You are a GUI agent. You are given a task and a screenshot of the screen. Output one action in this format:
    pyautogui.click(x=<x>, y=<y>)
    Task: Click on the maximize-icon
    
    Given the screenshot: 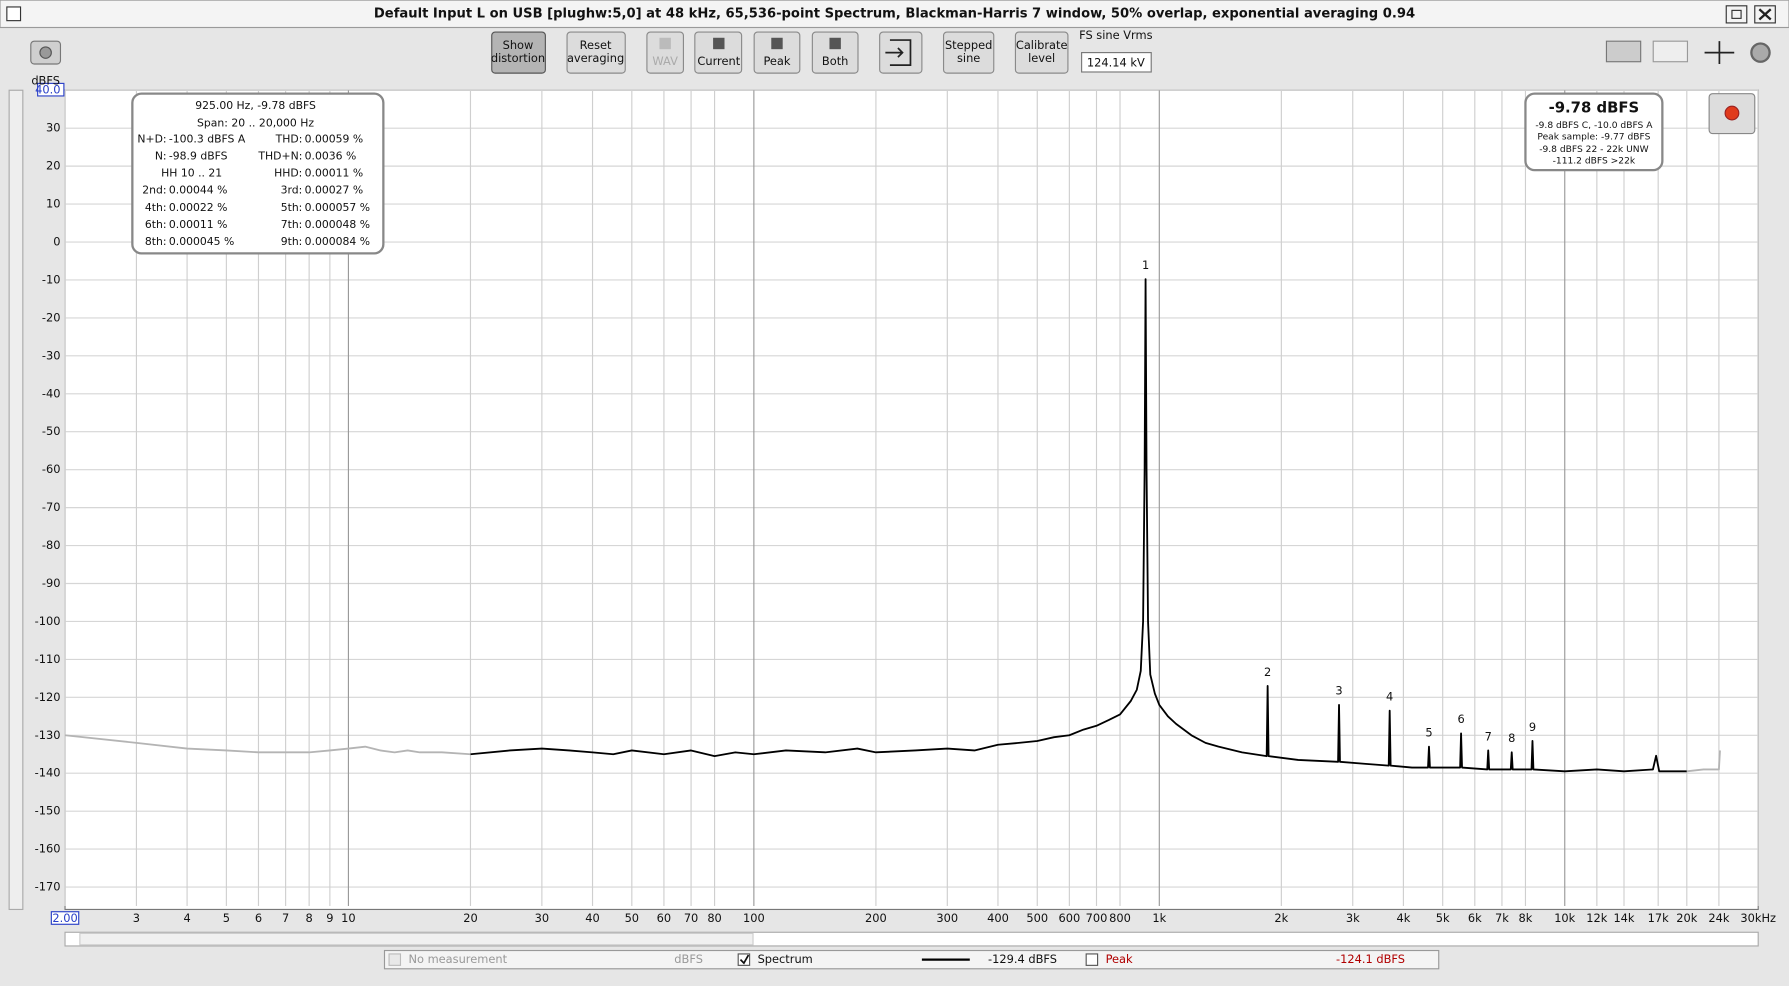 What is the action you would take?
    pyautogui.click(x=1736, y=14)
    